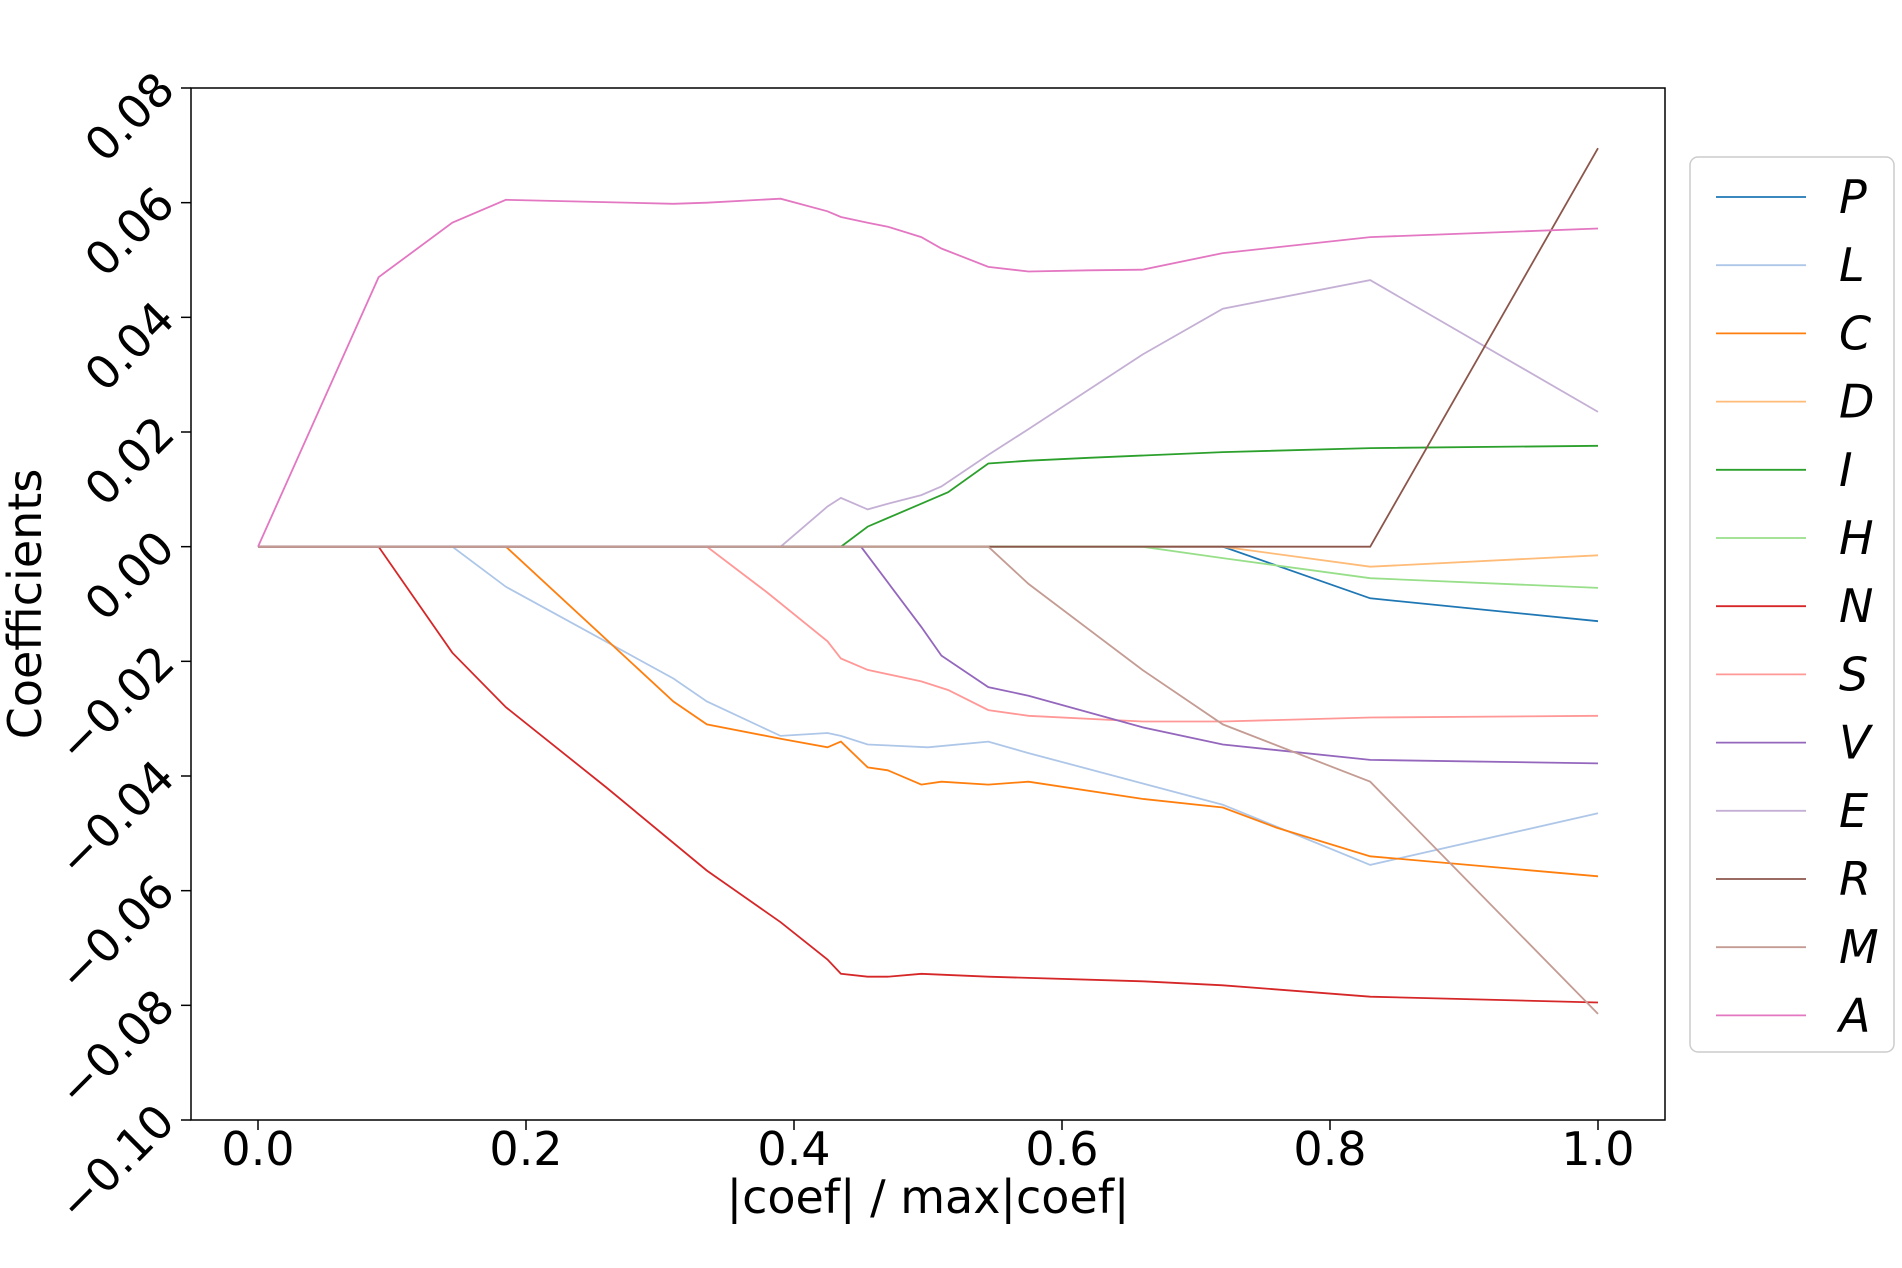 The image size is (1902, 1268). Describe the element at coordinates (928, 1148) in the screenshot. I see `x-axis: 0.0 0.2 0.4 0.6 0.8 1.0` at that location.